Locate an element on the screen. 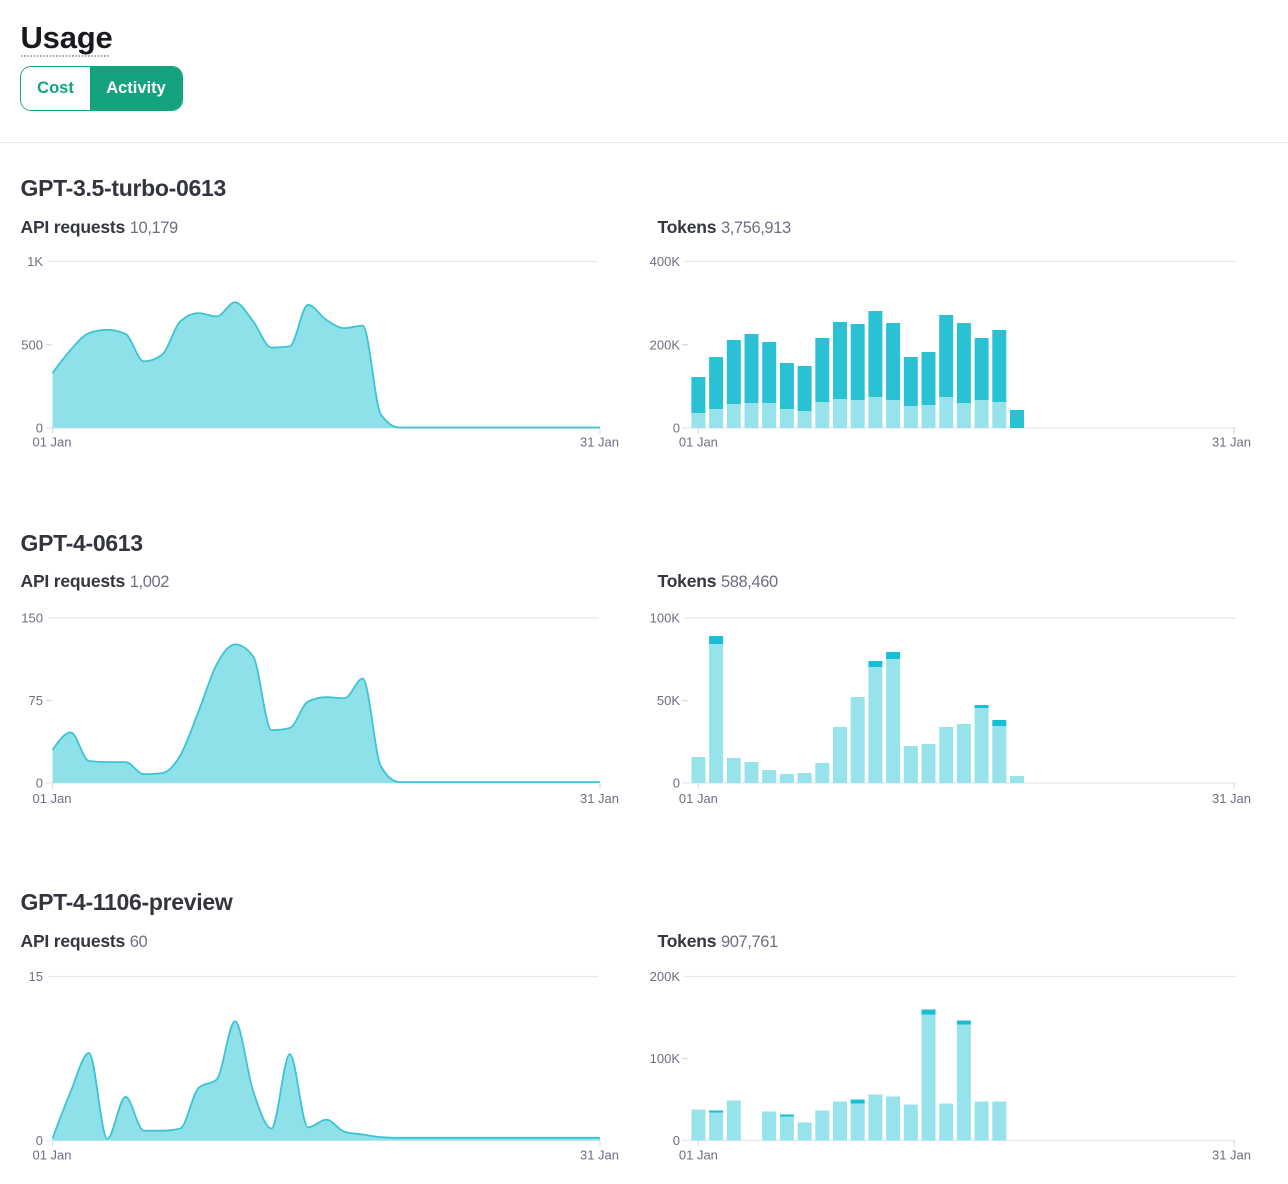  svg-text: 50K is located at coordinates (668, 700).